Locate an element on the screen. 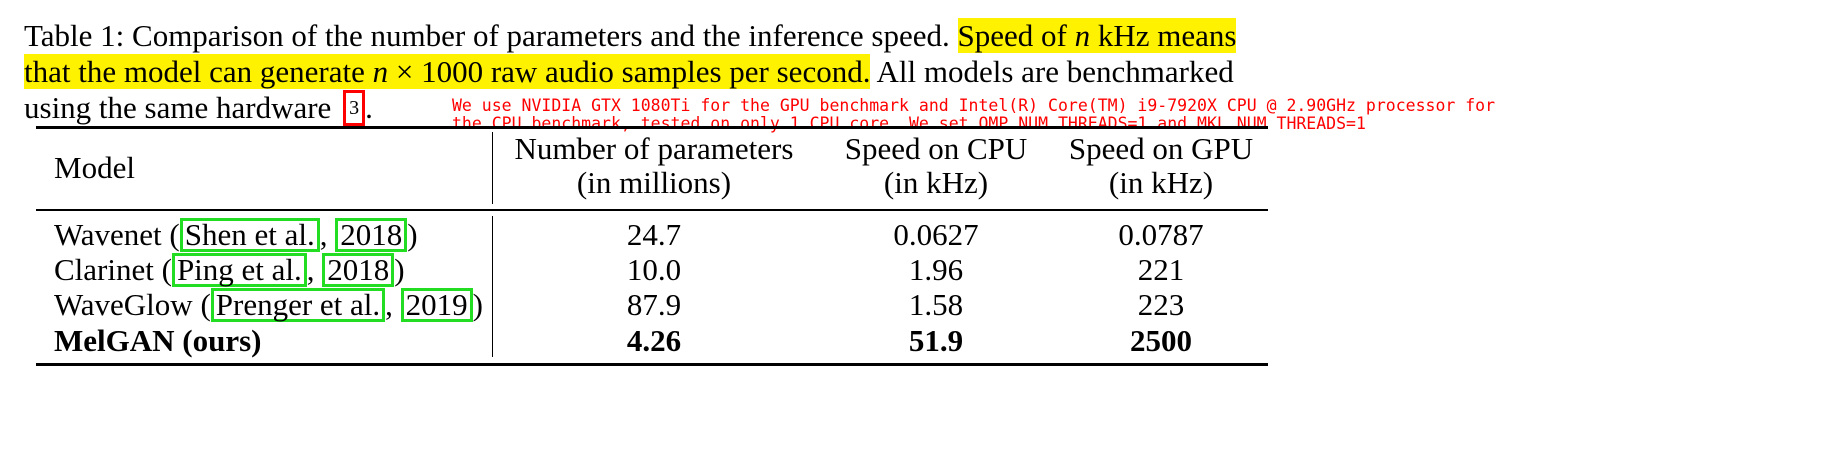 This screenshot has width=1838, height=468. highlight-text: that the model can generate is located at coordinates (194, 71).